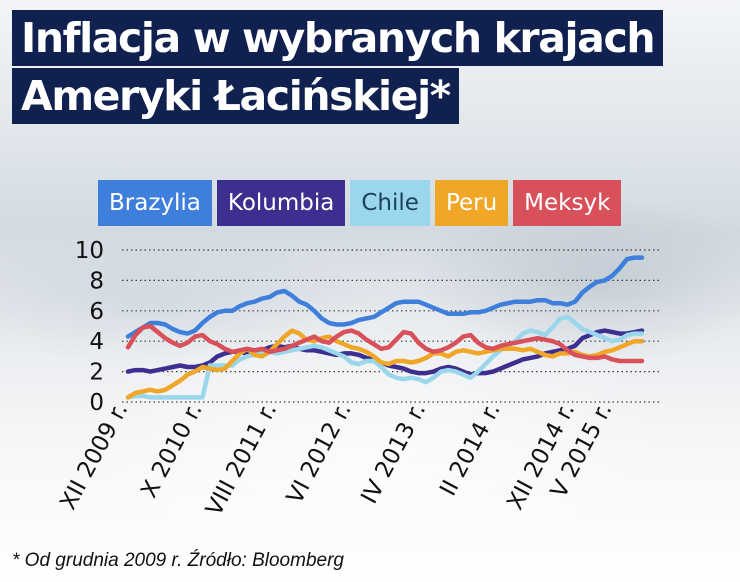  Describe the element at coordinates (470, 450) in the screenshot. I see `x-tick-label: II 2014 r.` at that location.